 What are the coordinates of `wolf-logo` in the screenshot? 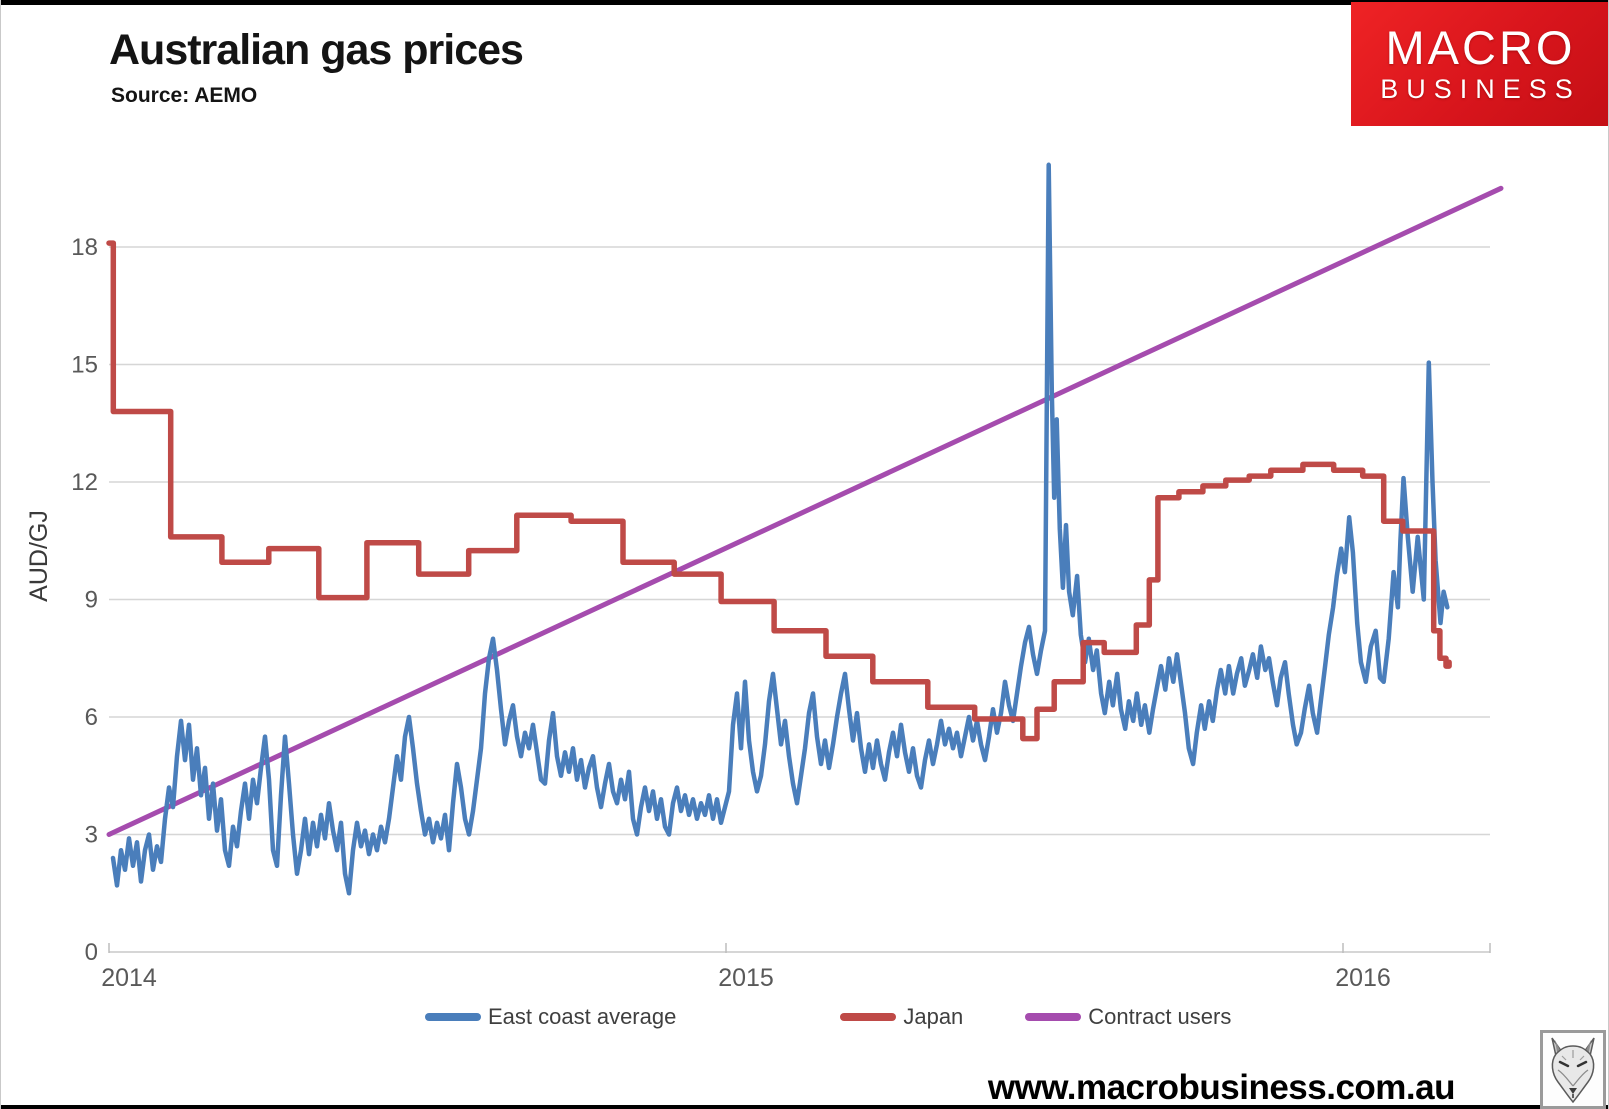 It's located at (1573, 1069).